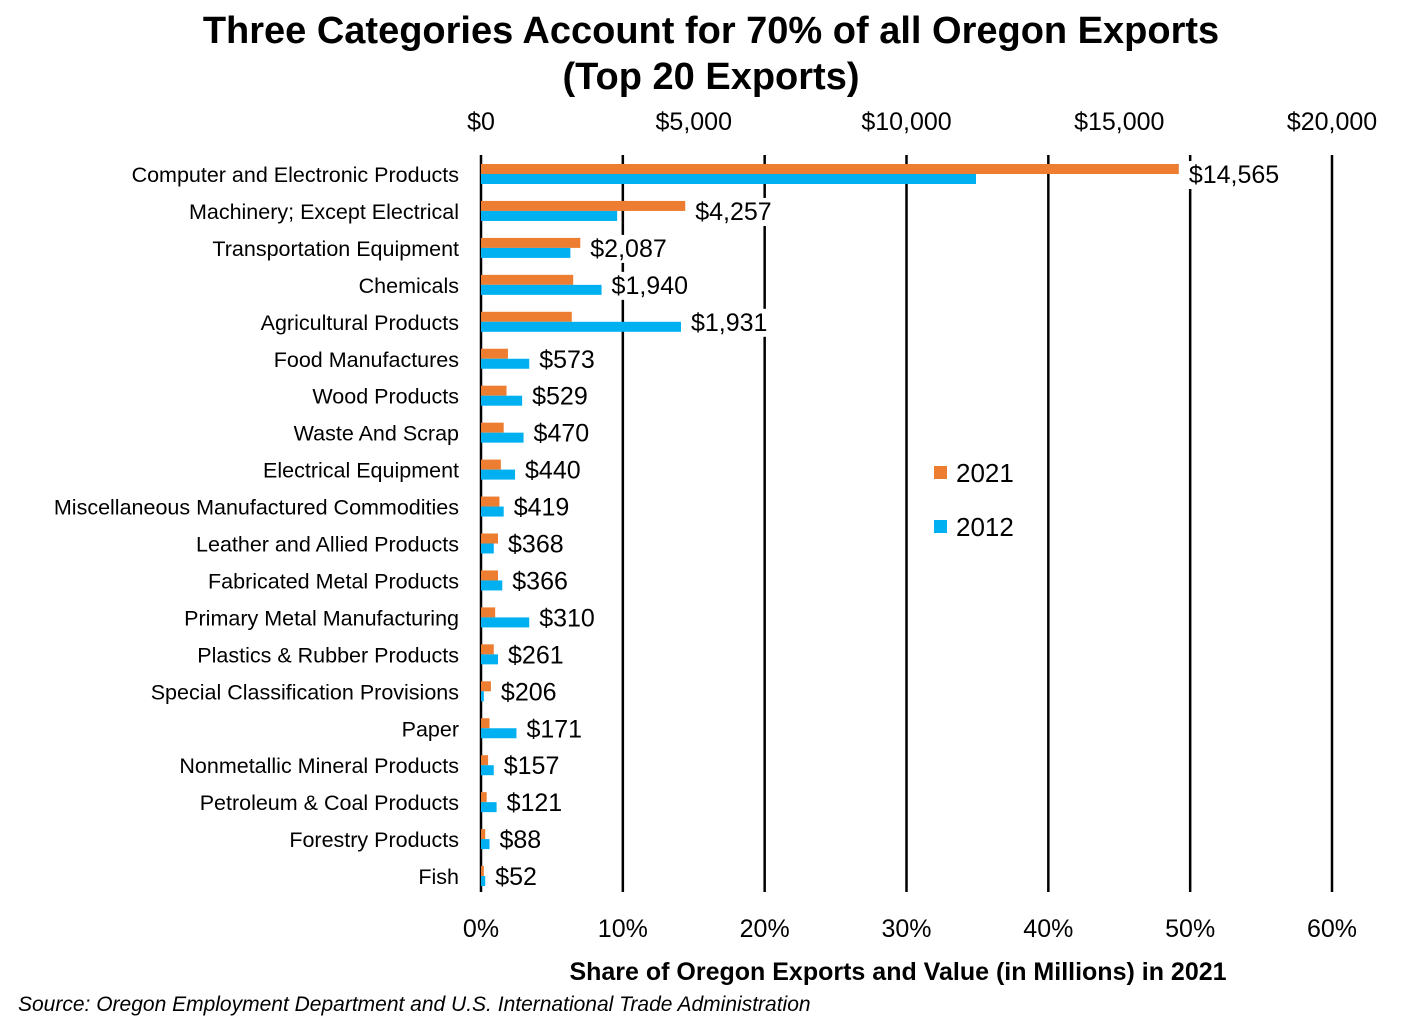 This screenshot has width=1422, height=1033. Describe the element at coordinates (733, 212) in the screenshot. I see `data-label: $4,257` at that location.